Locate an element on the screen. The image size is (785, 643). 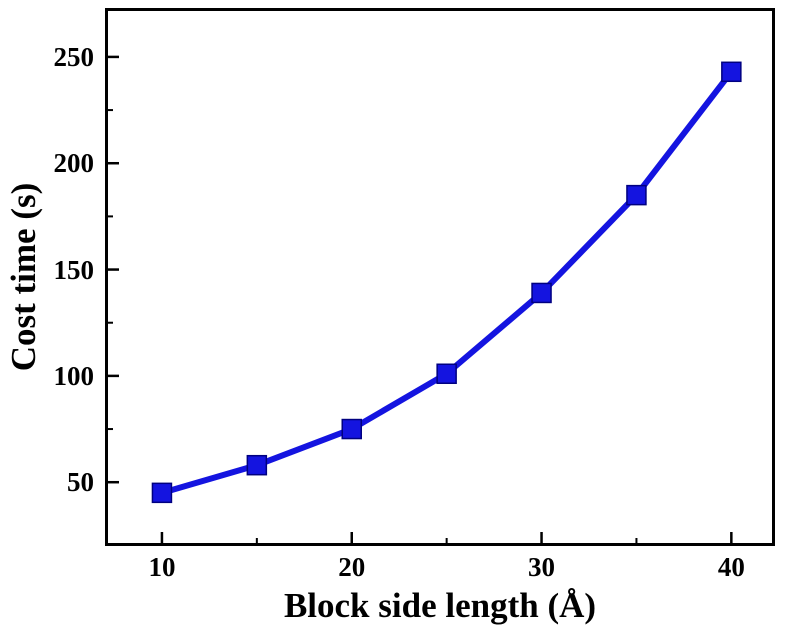
x-tick-label: 30 is located at coordinates (542, 567).